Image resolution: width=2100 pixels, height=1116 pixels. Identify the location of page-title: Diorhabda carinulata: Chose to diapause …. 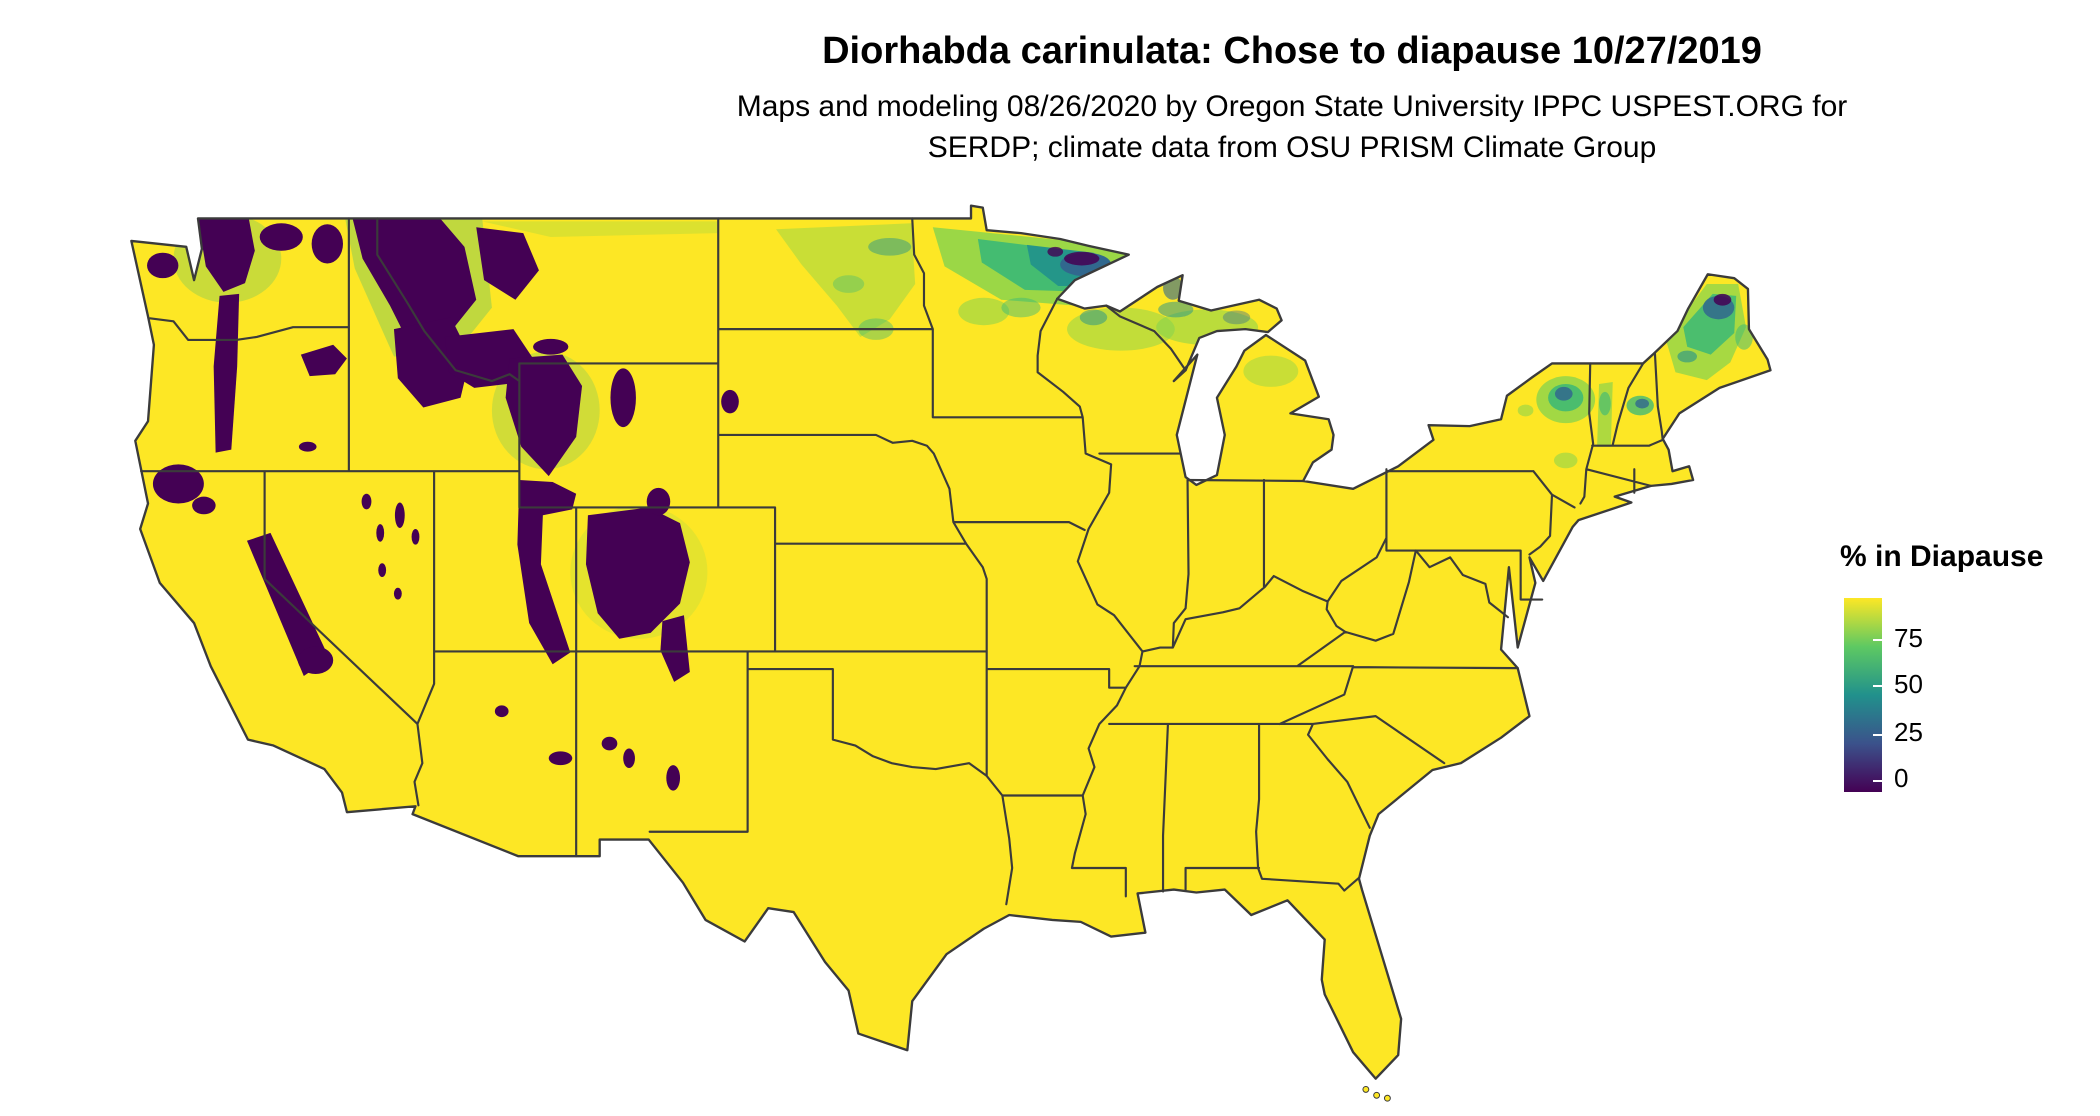
(1292, 51).